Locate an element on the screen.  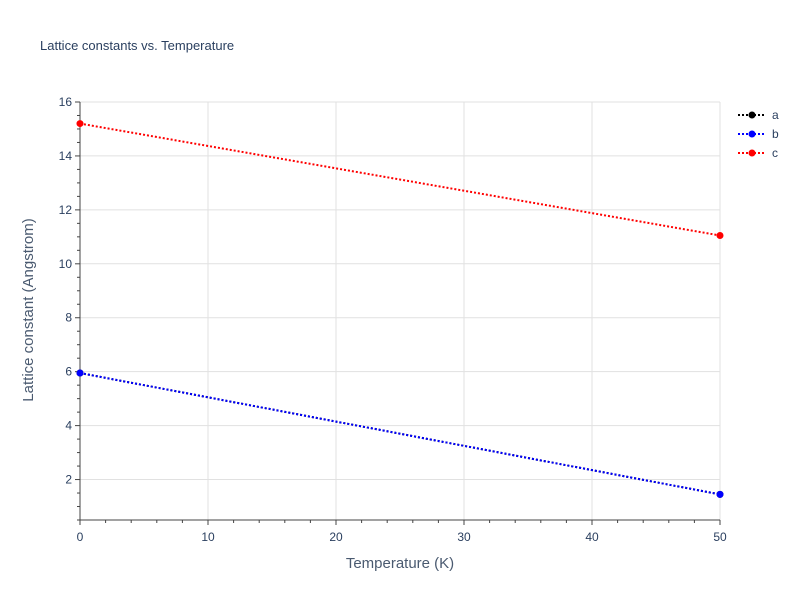
chart-title: Lattice constants vs. Temperature is located at coordinates (137, 45).